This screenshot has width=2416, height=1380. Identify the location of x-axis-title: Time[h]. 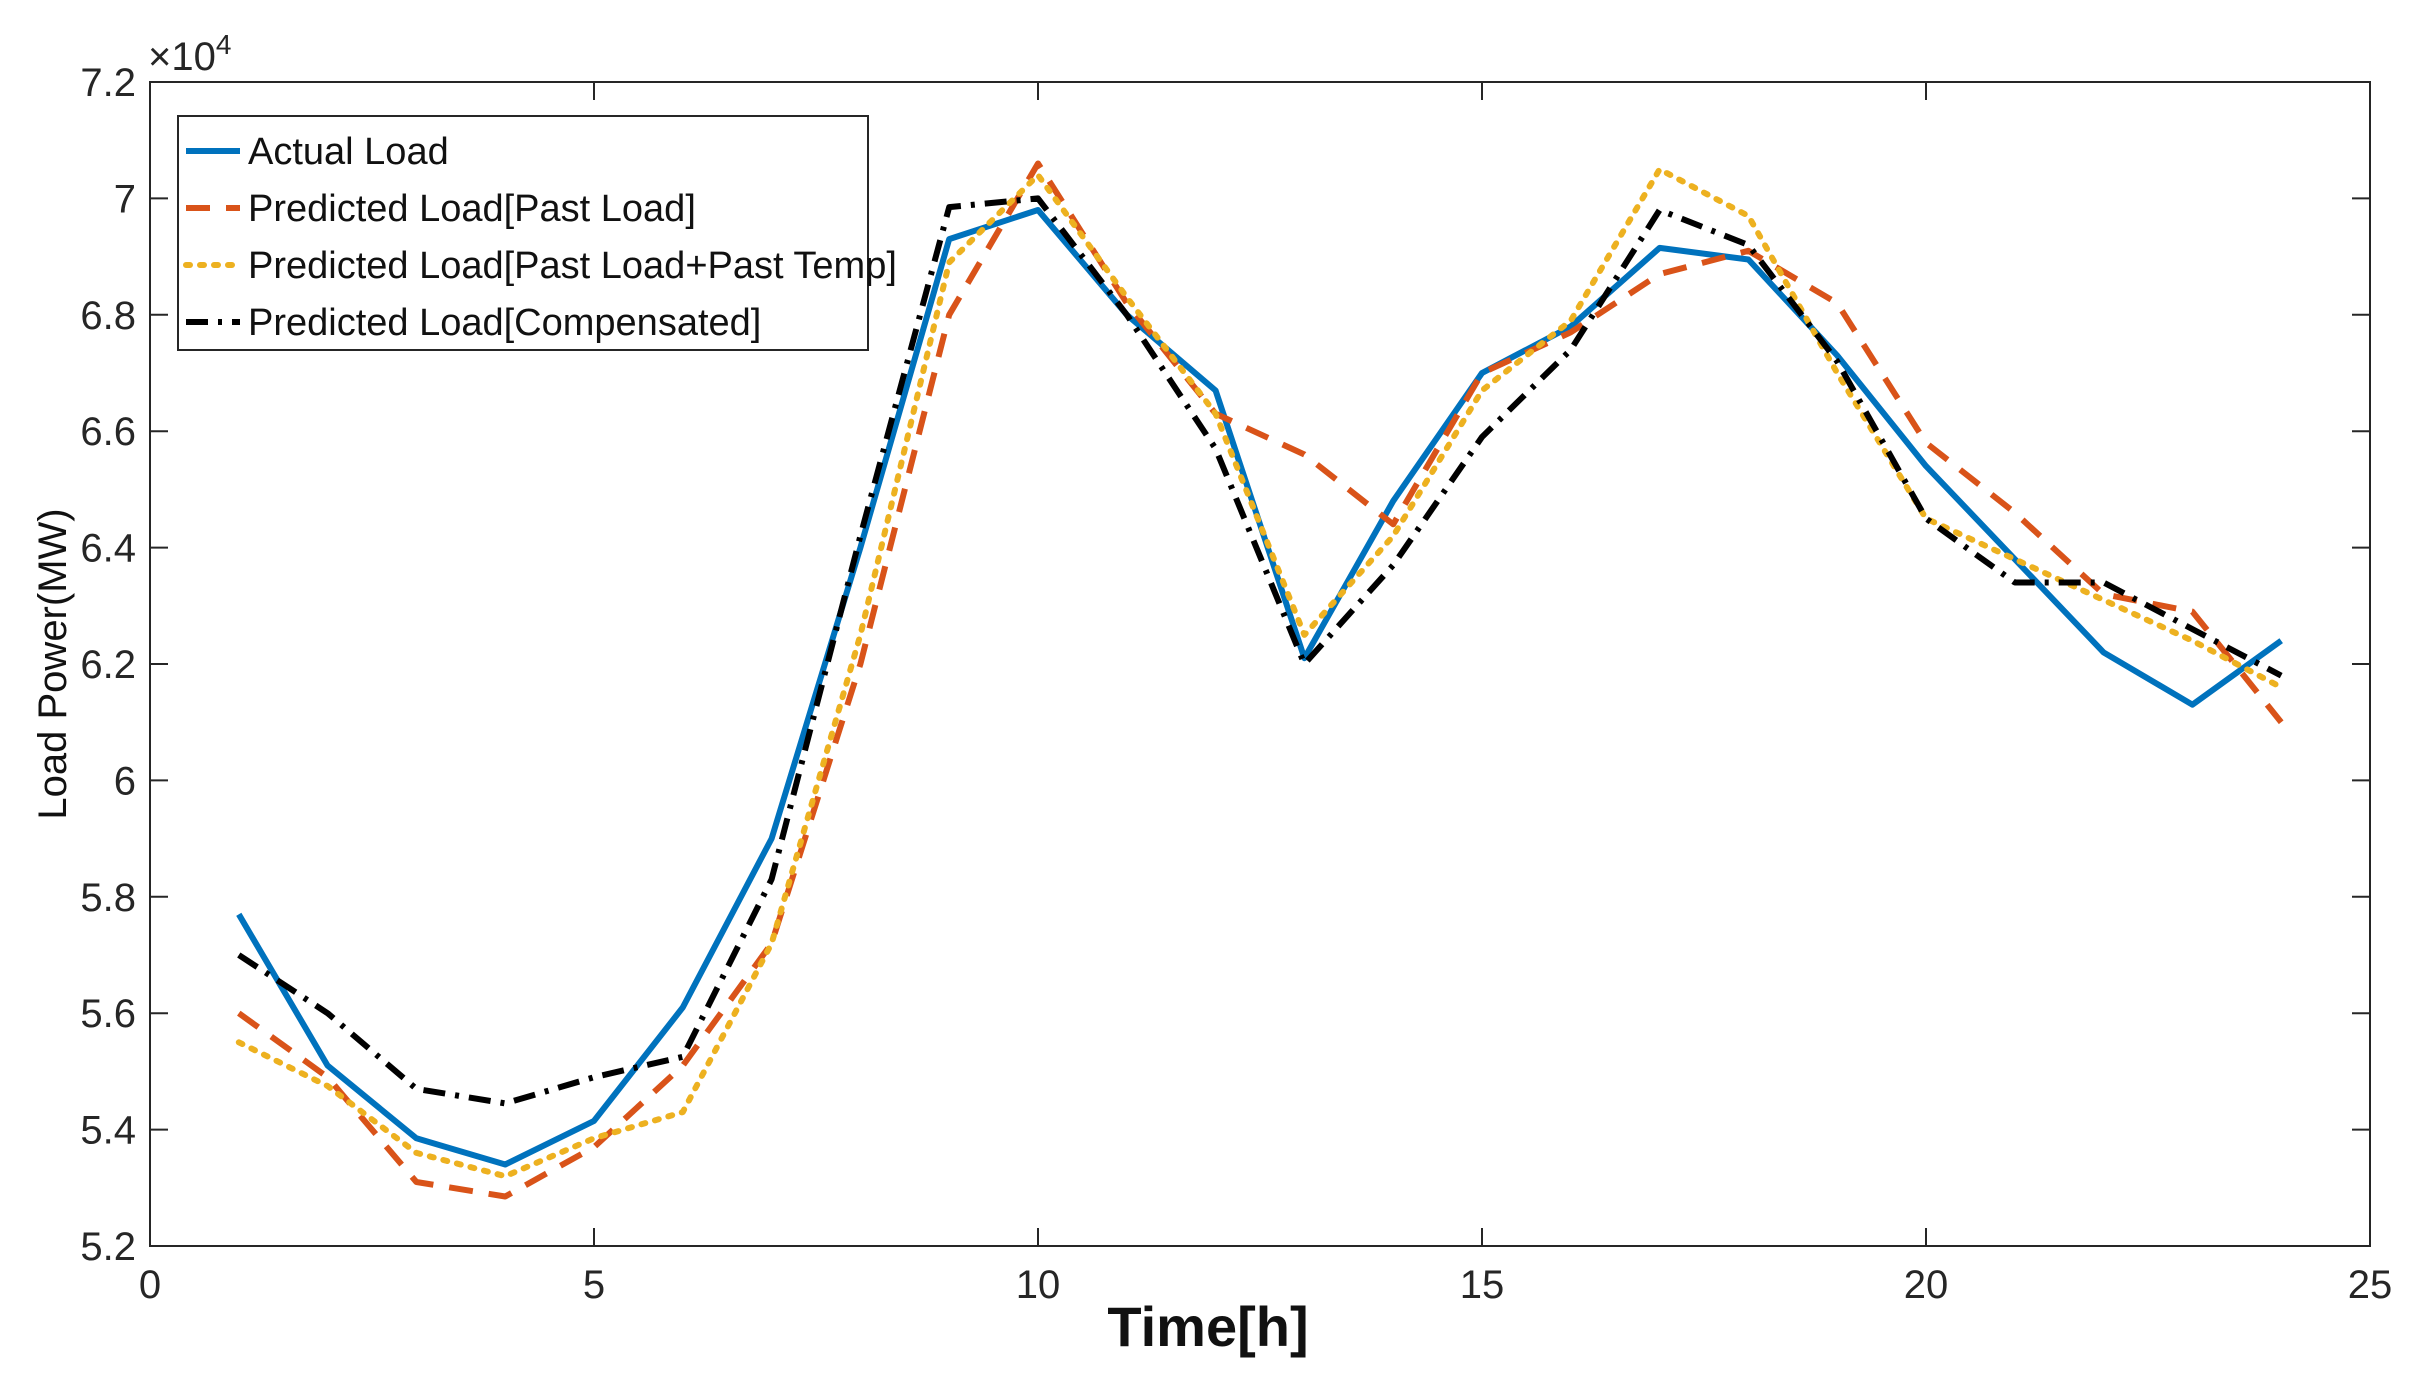
(1207, 1326).